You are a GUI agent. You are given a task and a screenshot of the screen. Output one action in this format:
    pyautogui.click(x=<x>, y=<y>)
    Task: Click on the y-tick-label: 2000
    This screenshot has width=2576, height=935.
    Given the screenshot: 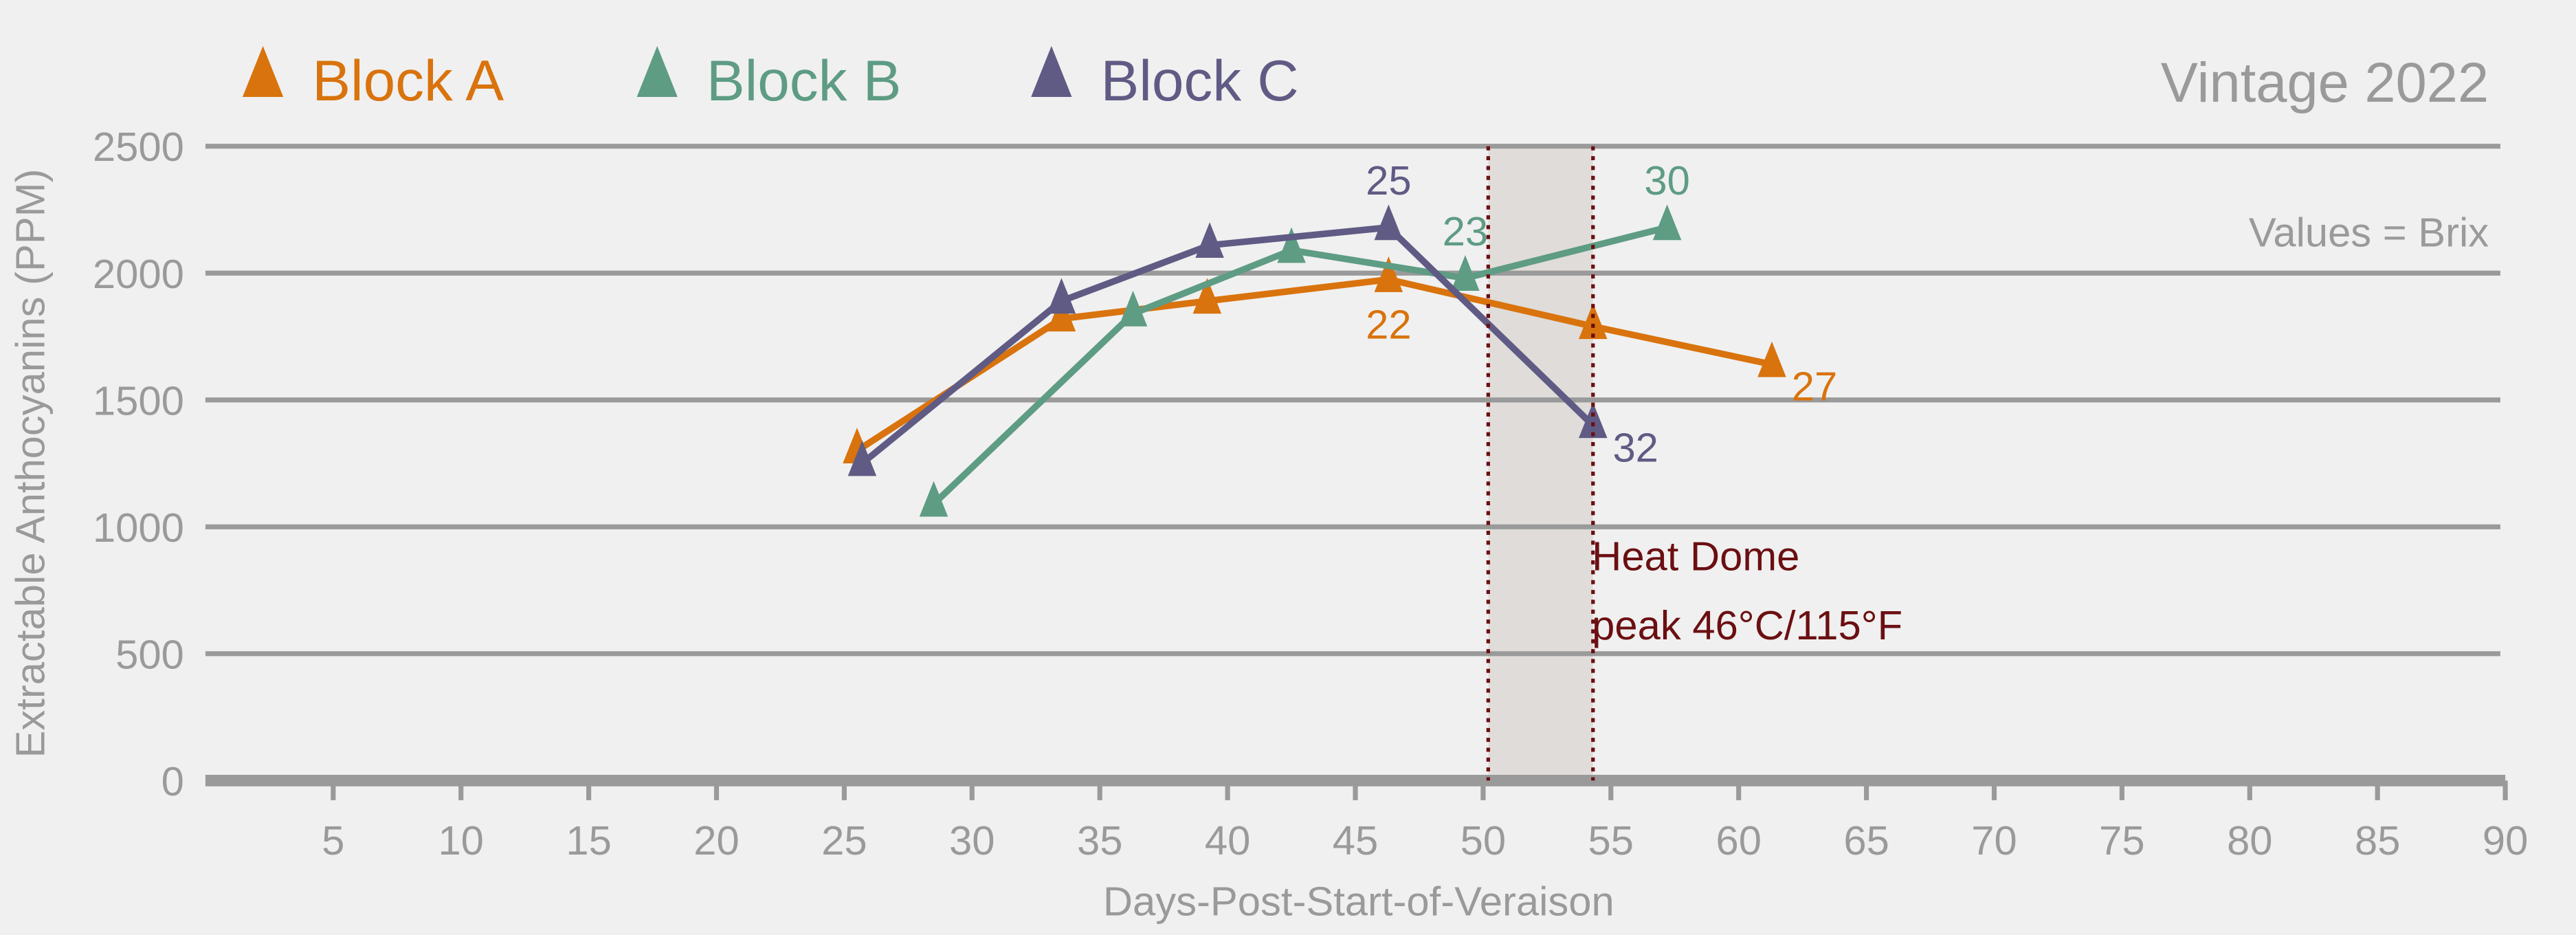 What is the action you would take?
    pyautogui.click(x=138, y=274)
    